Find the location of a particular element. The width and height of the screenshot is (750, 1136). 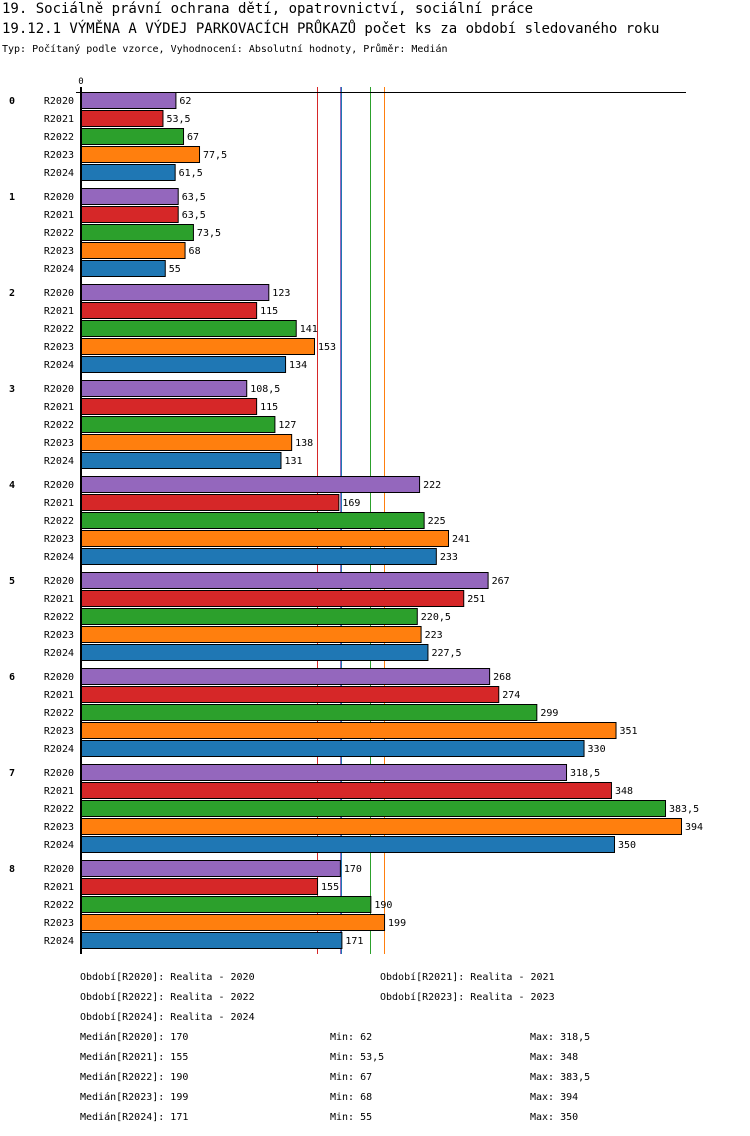

bar-value-label: 268 is located at coordinates (502, 677).